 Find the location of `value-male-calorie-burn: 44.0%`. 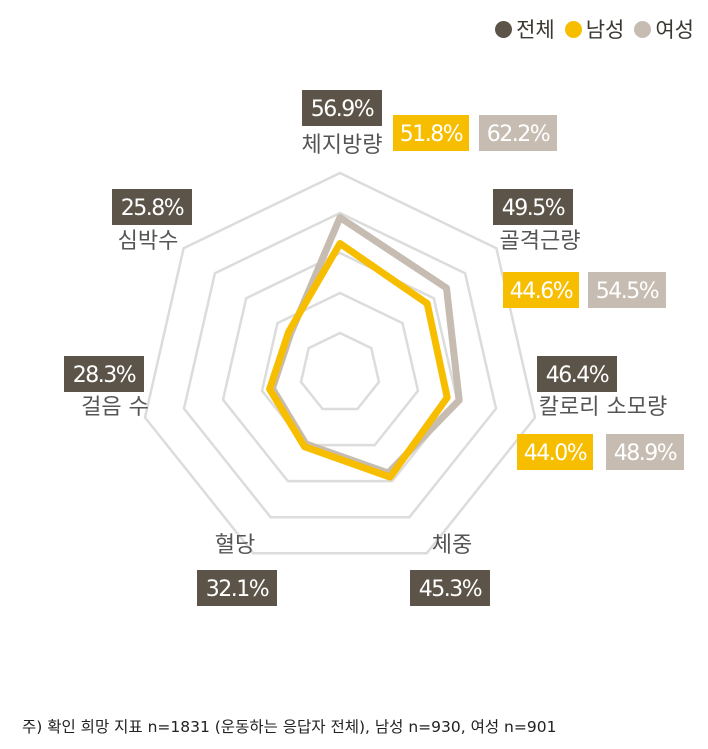

value-male-calorie-burn: 44.0% is located at coordinates (555, 453).